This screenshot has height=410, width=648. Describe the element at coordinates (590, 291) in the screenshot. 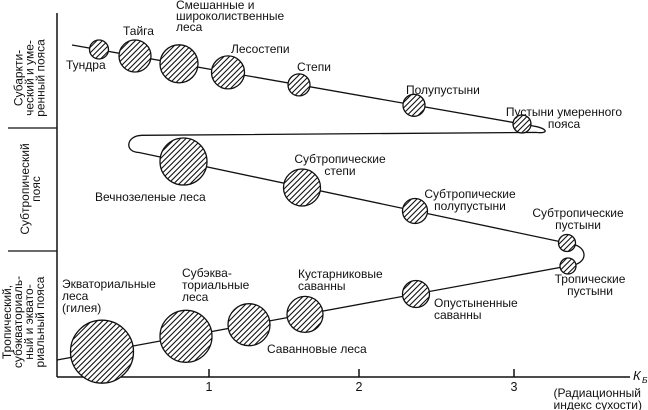

I see `zone-label-tropical-deserts: пустыни` at that location.